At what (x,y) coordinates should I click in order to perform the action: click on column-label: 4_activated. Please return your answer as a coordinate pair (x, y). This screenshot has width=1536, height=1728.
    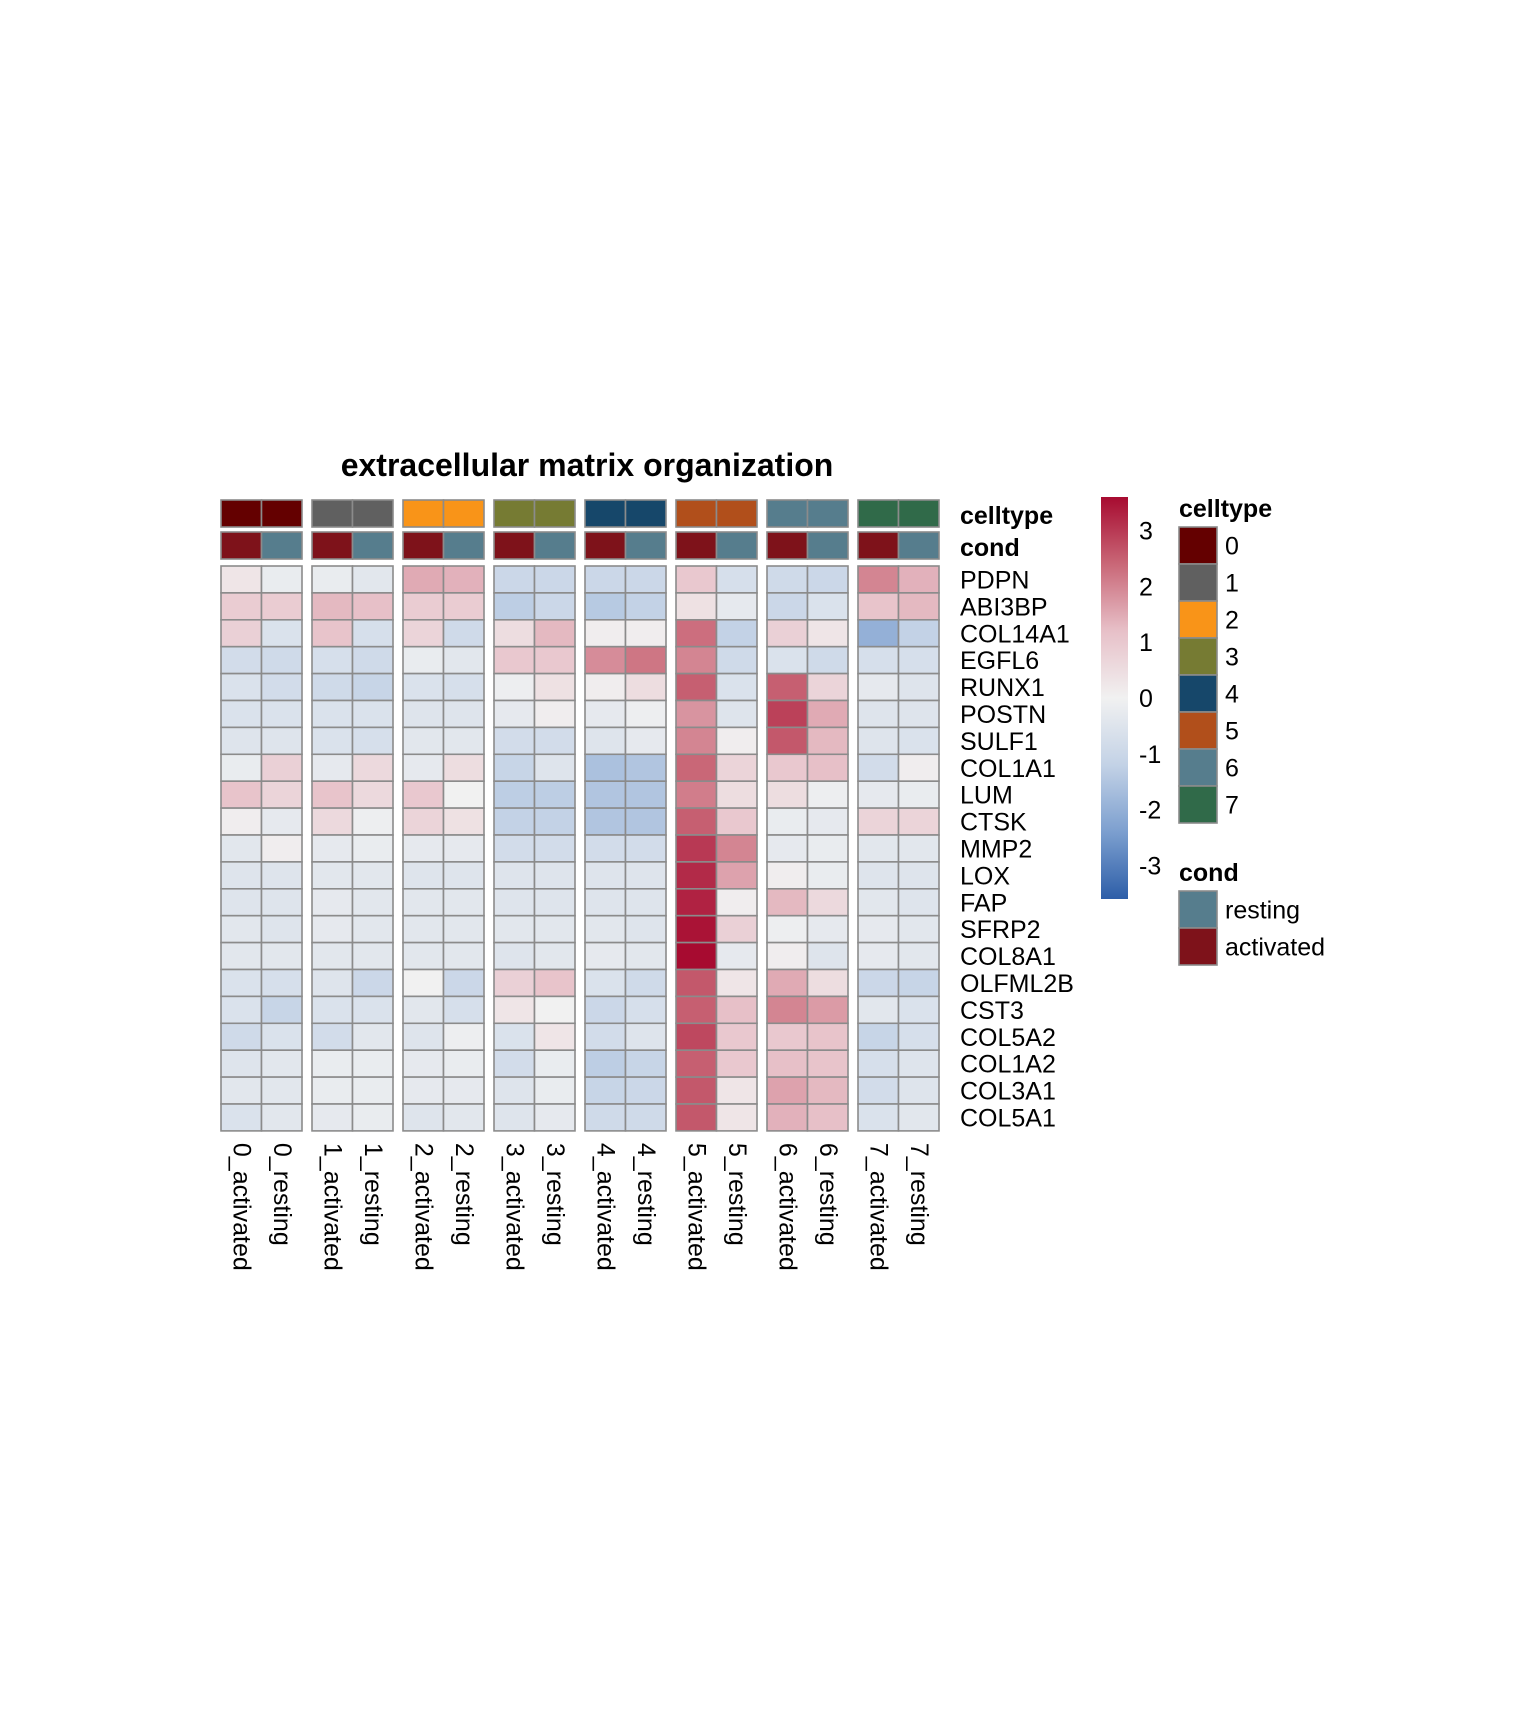
    Looking at the image, I should click on (605, 1207).